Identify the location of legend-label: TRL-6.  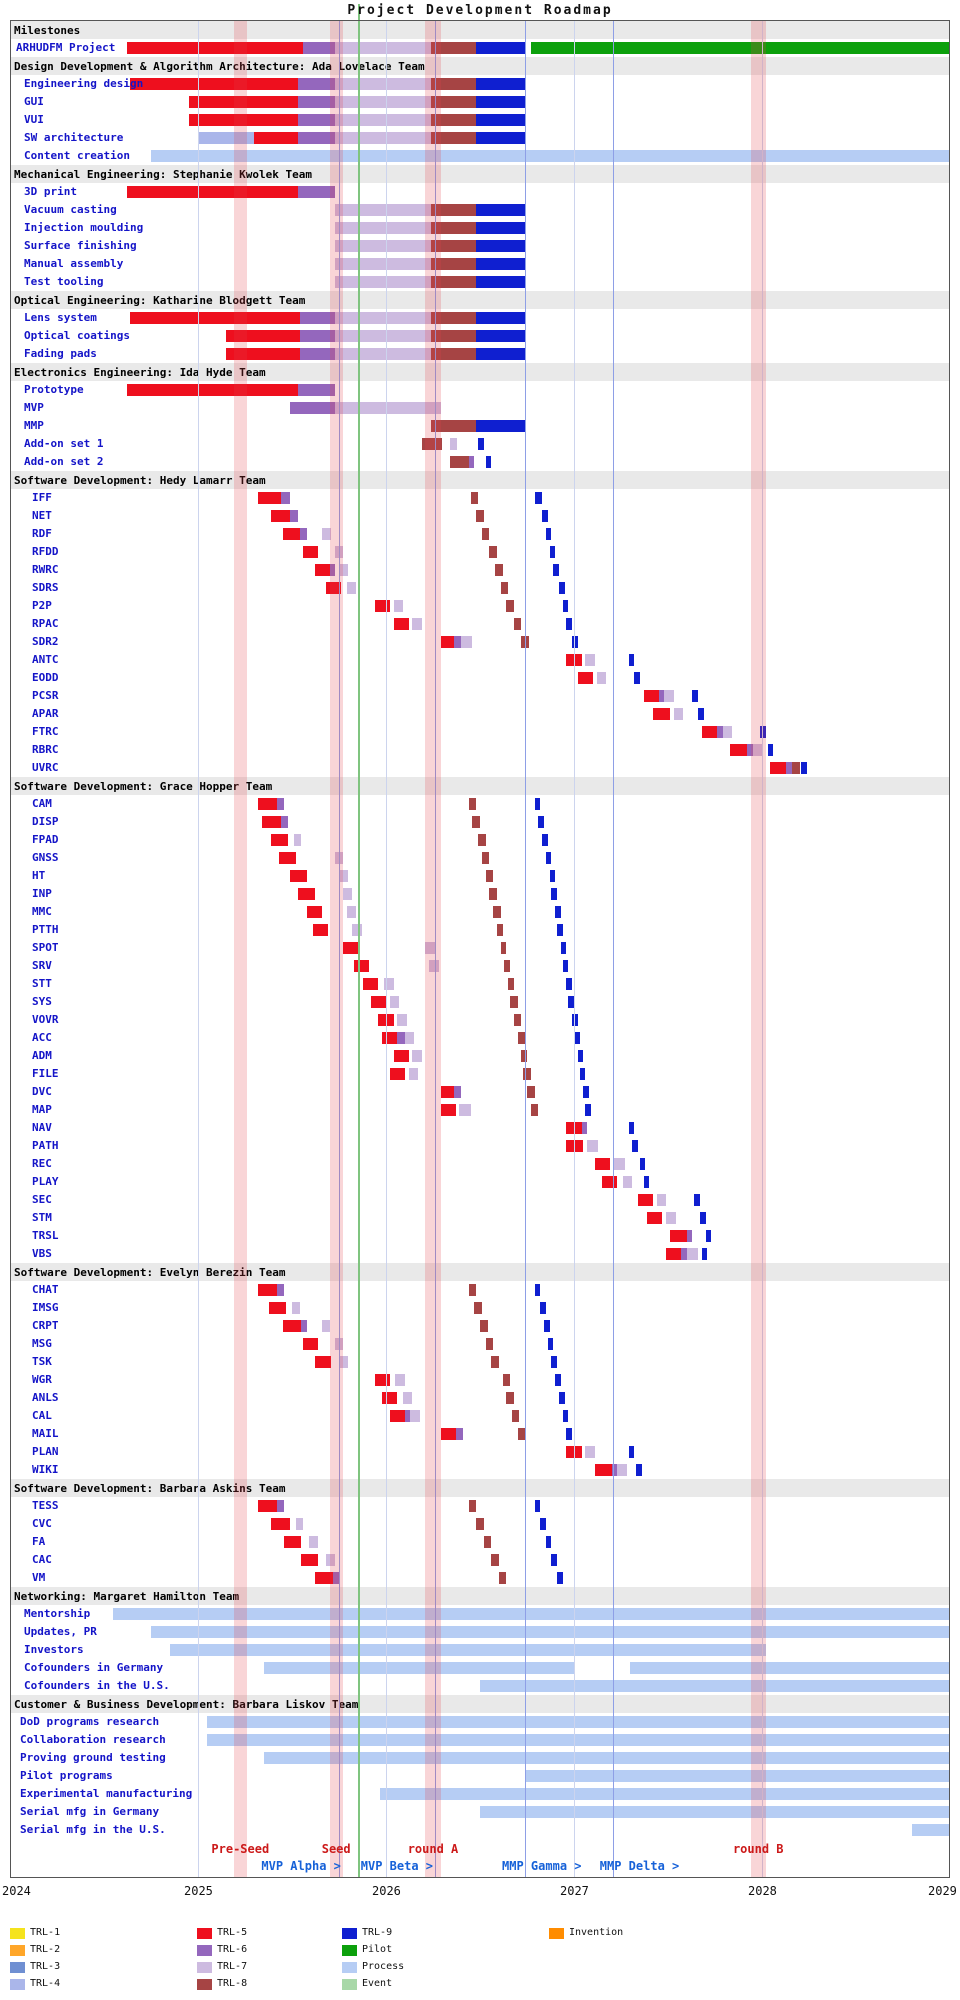
(232, 1949).